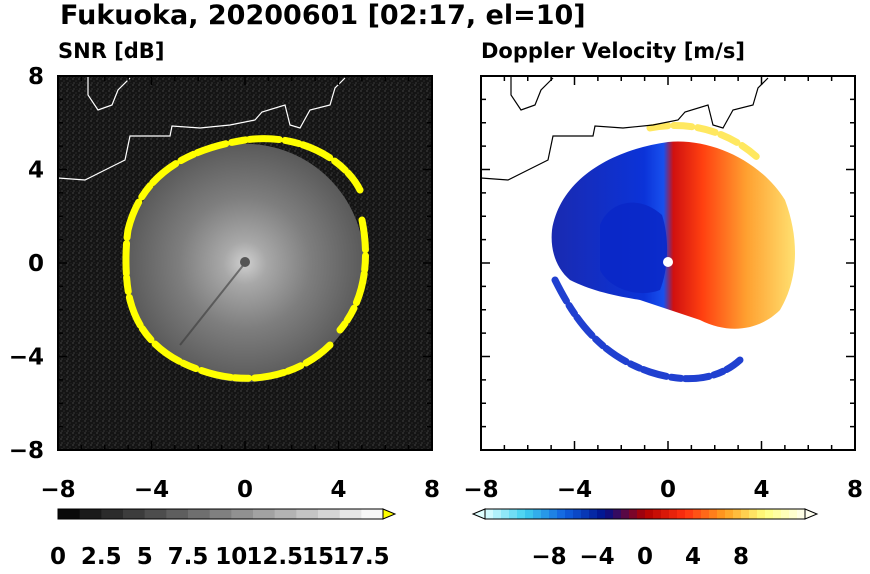 The height and width of the screenshot is (574, 870). What do you see at coordinates (26, 358) in the screenshot?
I see `snr-ytick-label: −4` at bounding box center [26, 358].